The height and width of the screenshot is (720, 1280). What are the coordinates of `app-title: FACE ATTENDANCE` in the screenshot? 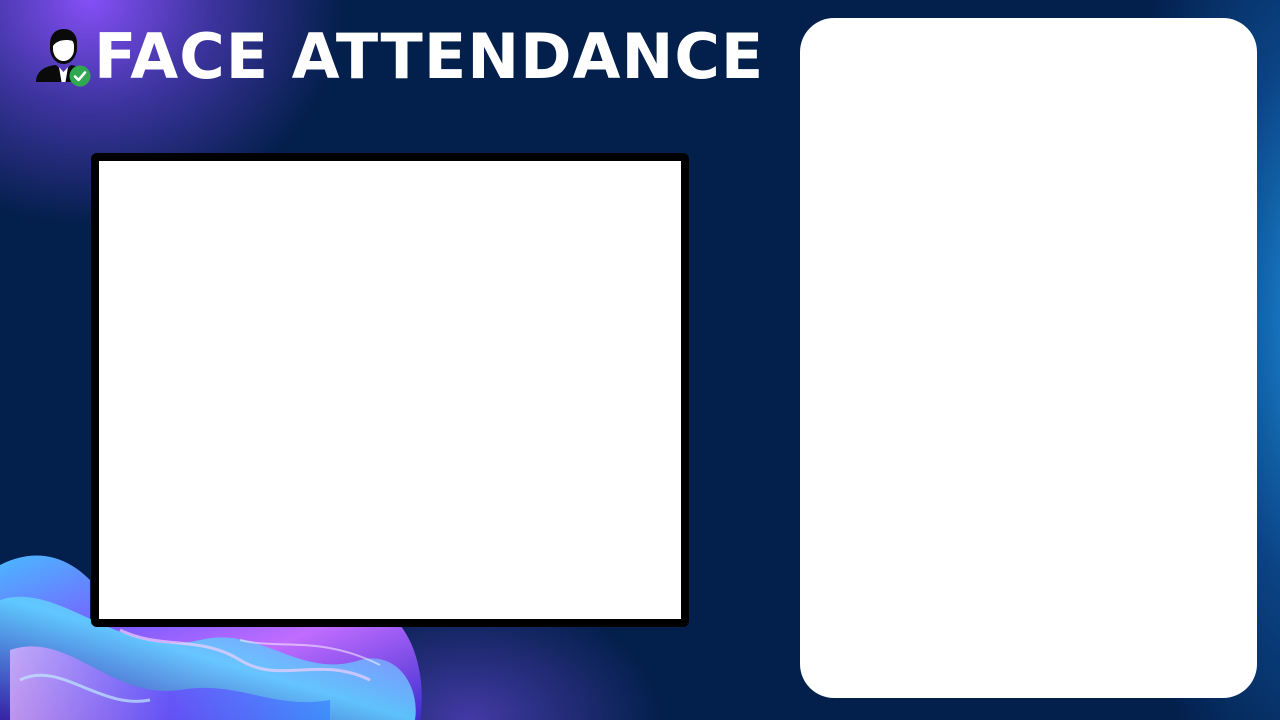 It's located at (429, 56).